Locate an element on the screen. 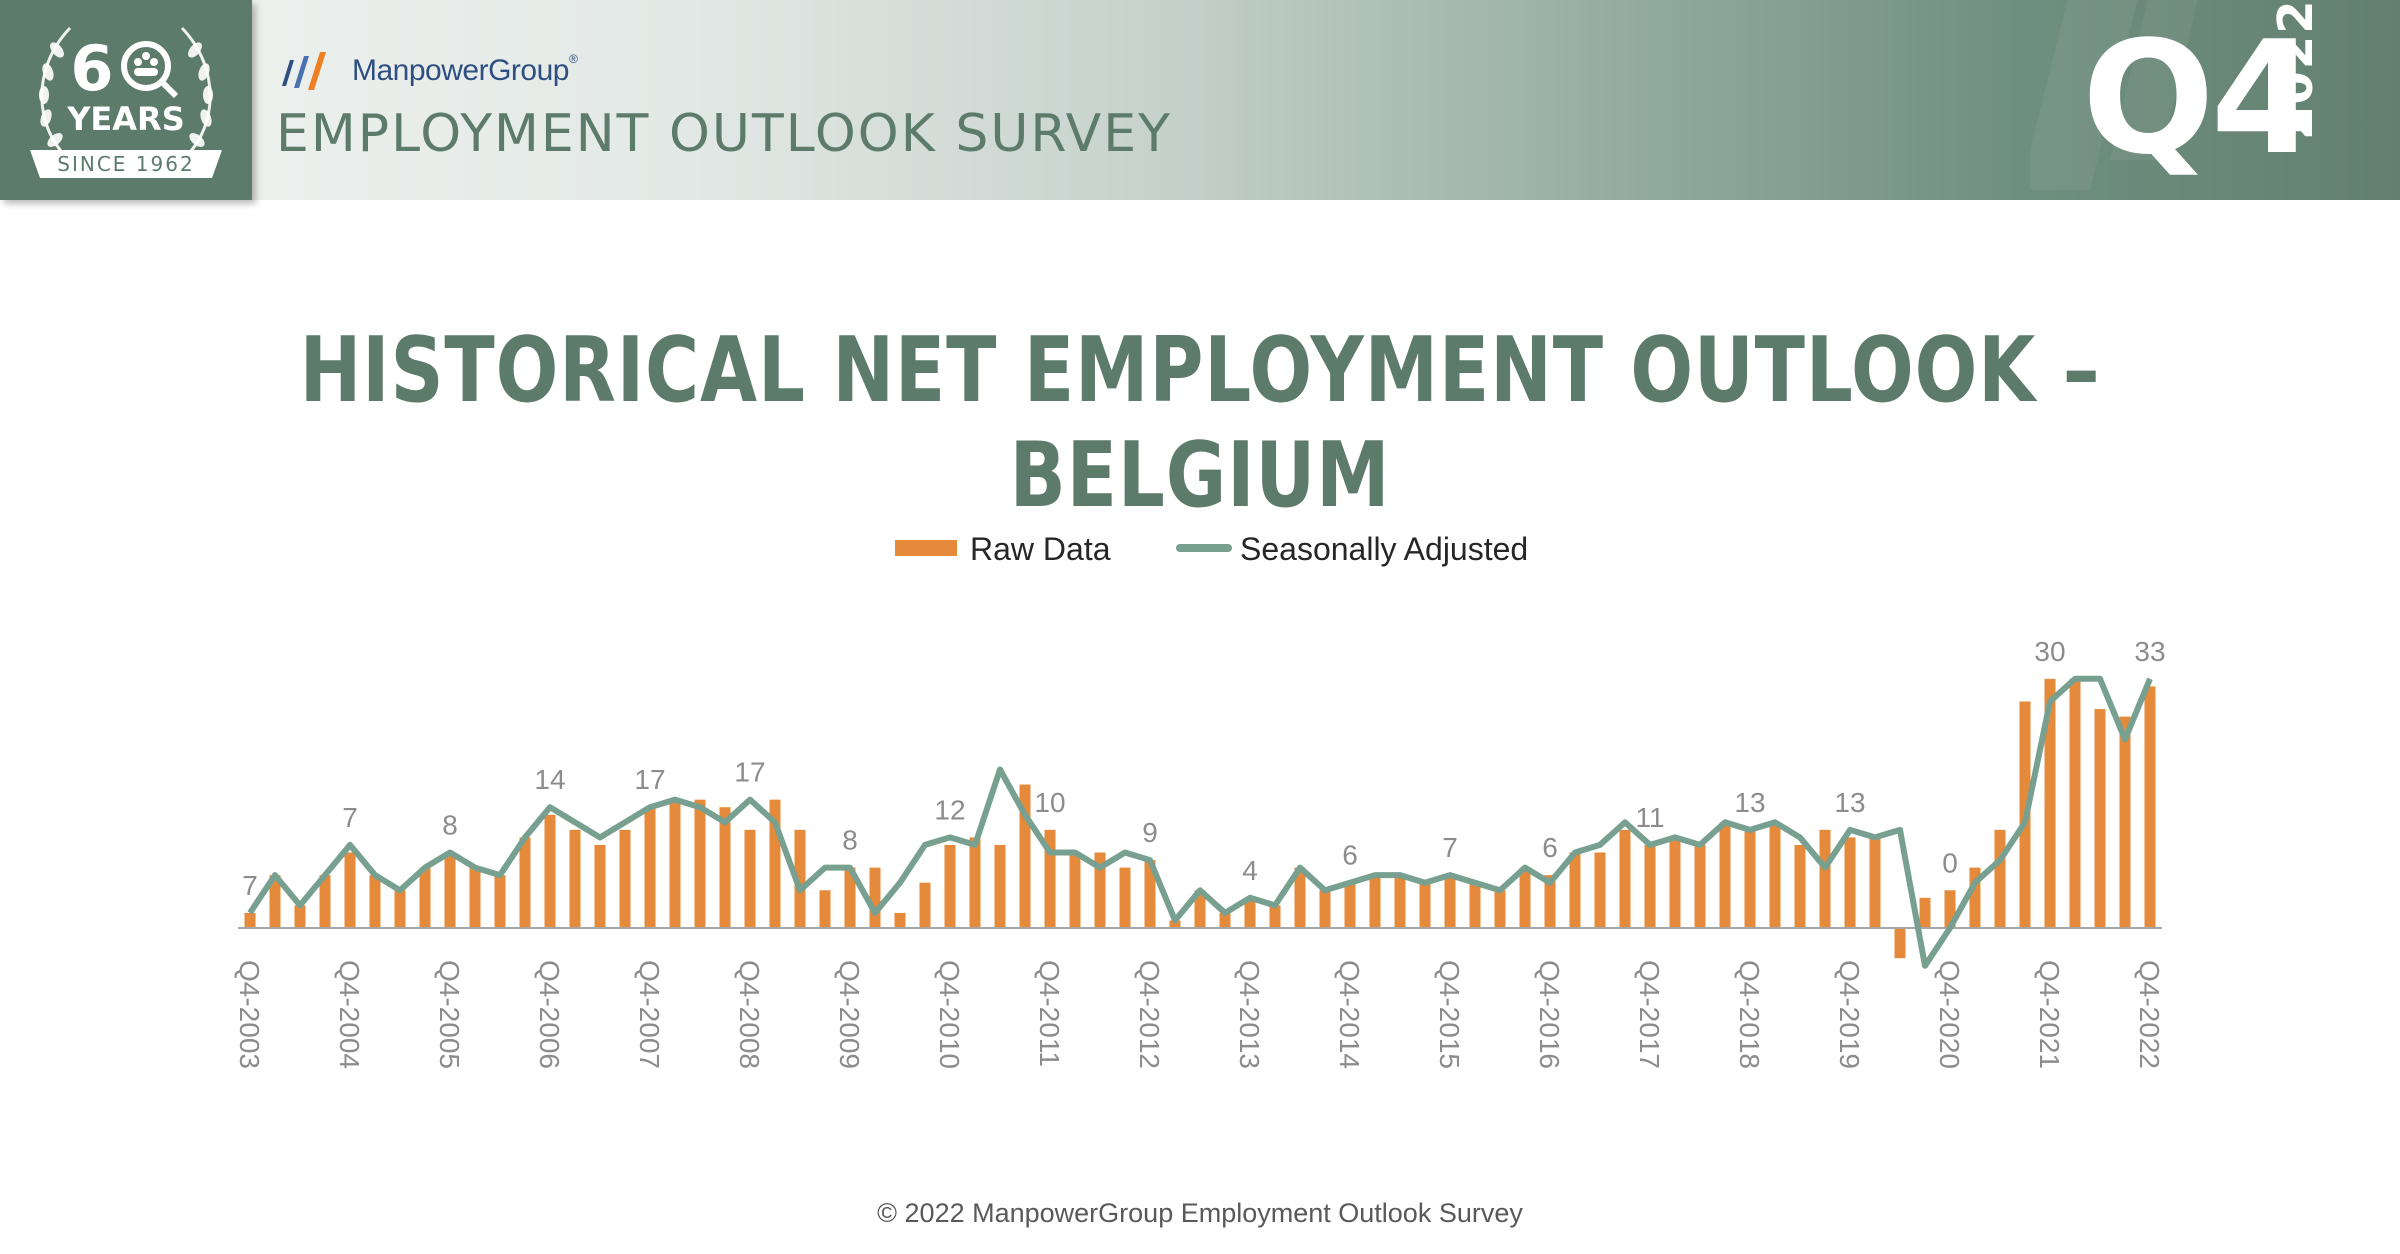 The image size is (2400, 1254). raw-bar-Q1-2017 is located at coordinates (1575, 890).